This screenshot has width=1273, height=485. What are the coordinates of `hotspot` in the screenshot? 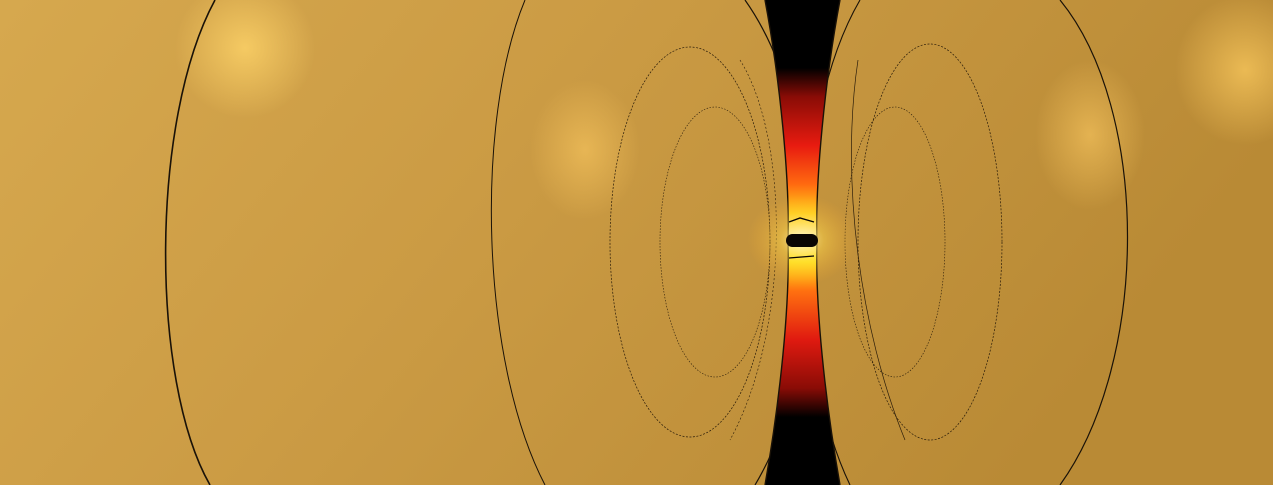 It's located at (802, 240).